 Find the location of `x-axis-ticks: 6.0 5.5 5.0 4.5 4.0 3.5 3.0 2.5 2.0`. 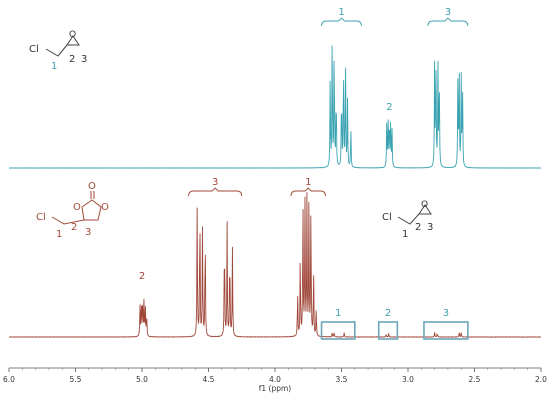

x-axis-ticks: 6.0 5.5 5.0 4.5 4.0 3.5 3.0 2.5 2.0 is located at coordinates (275, 376).